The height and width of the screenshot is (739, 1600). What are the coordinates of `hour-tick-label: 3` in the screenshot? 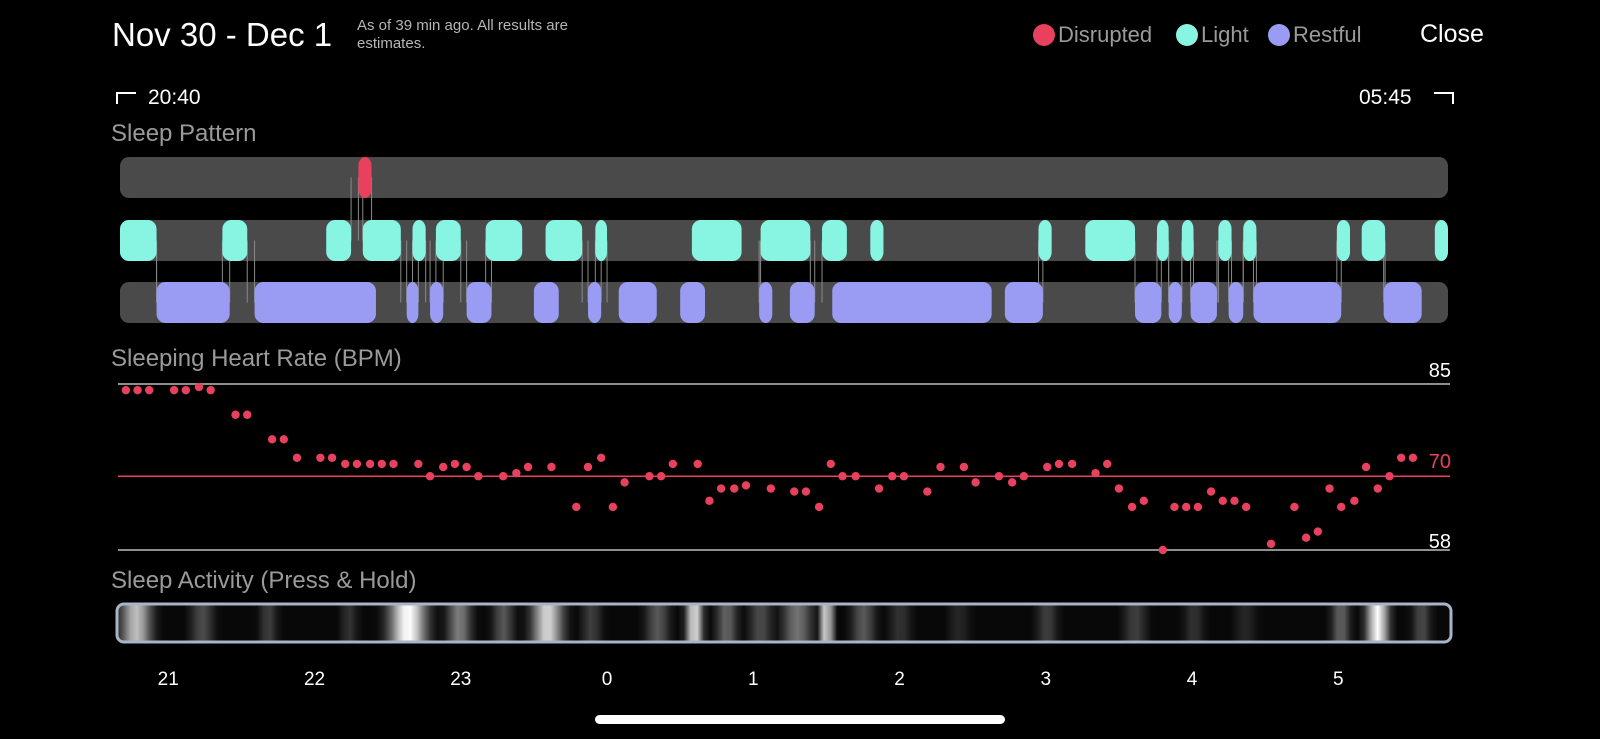 It's located at (1046, 679).